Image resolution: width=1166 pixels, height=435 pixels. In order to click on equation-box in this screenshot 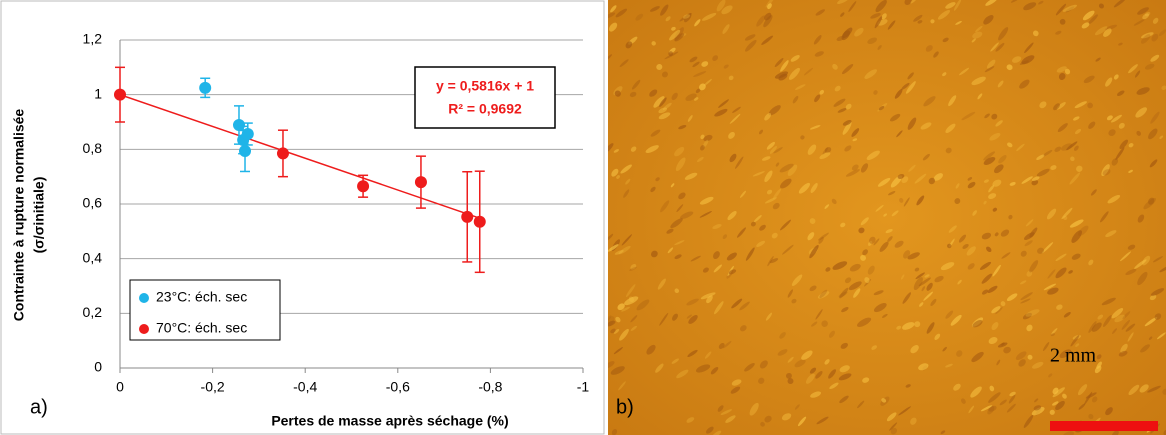, I will do `click(485, 97)`.